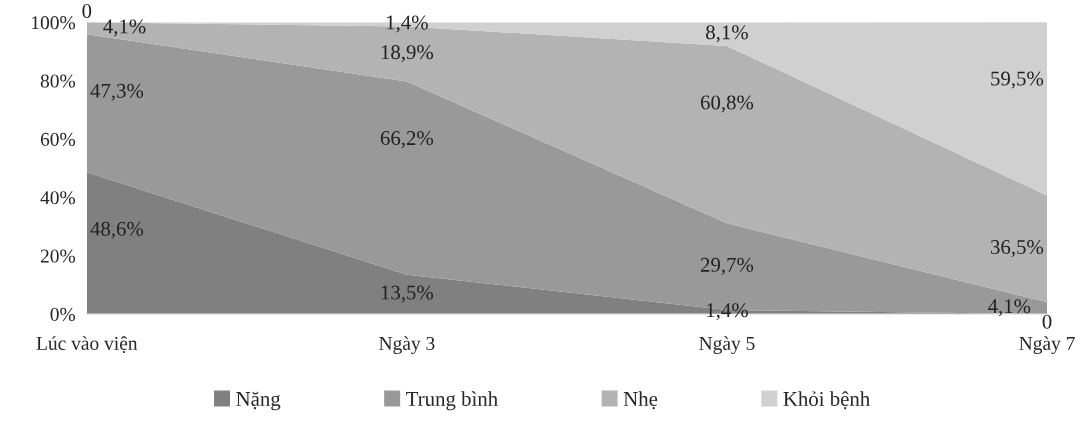  I want to click on legend-label: Trung bình, so click(452, 401).